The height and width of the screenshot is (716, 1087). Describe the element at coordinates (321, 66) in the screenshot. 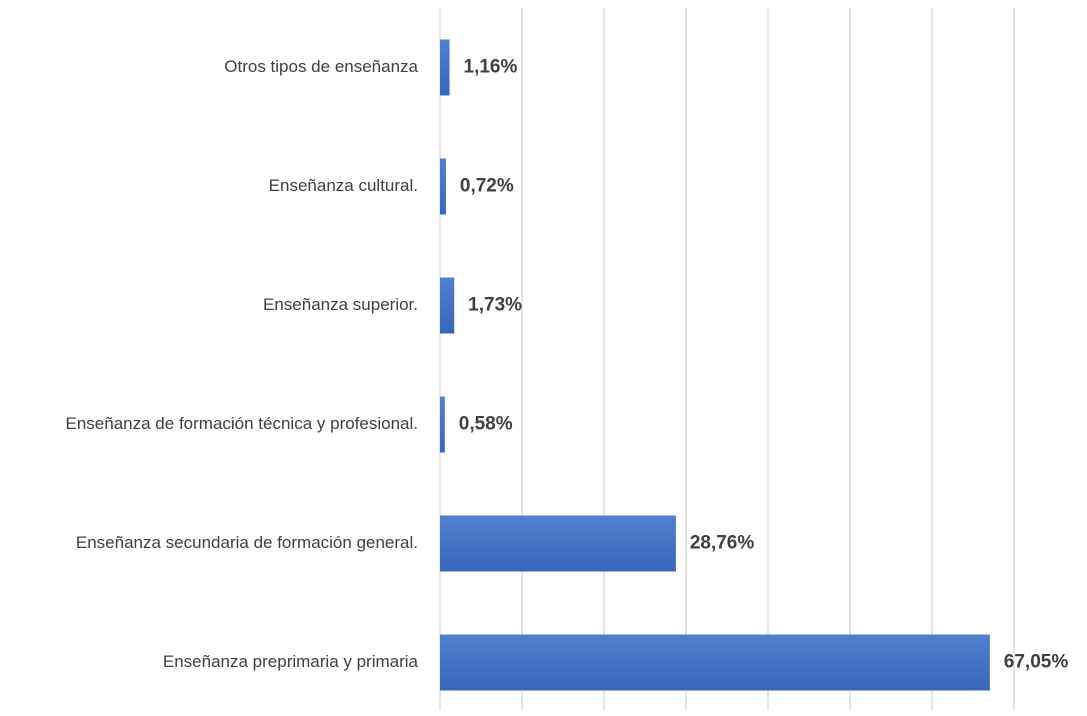

I see `y-tick-label: Otros tipos de enseñanza` at that location.